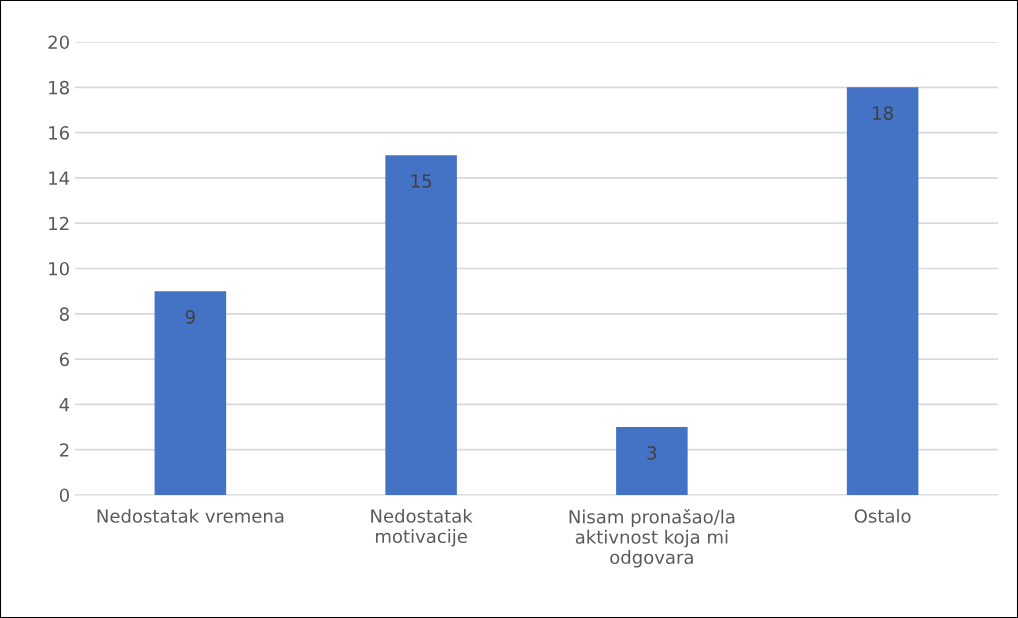 The image size is (1018, 618). Describe the element at coordinates (58, 42) in the screenshot. I see `y-tick-label: 20` at that location.